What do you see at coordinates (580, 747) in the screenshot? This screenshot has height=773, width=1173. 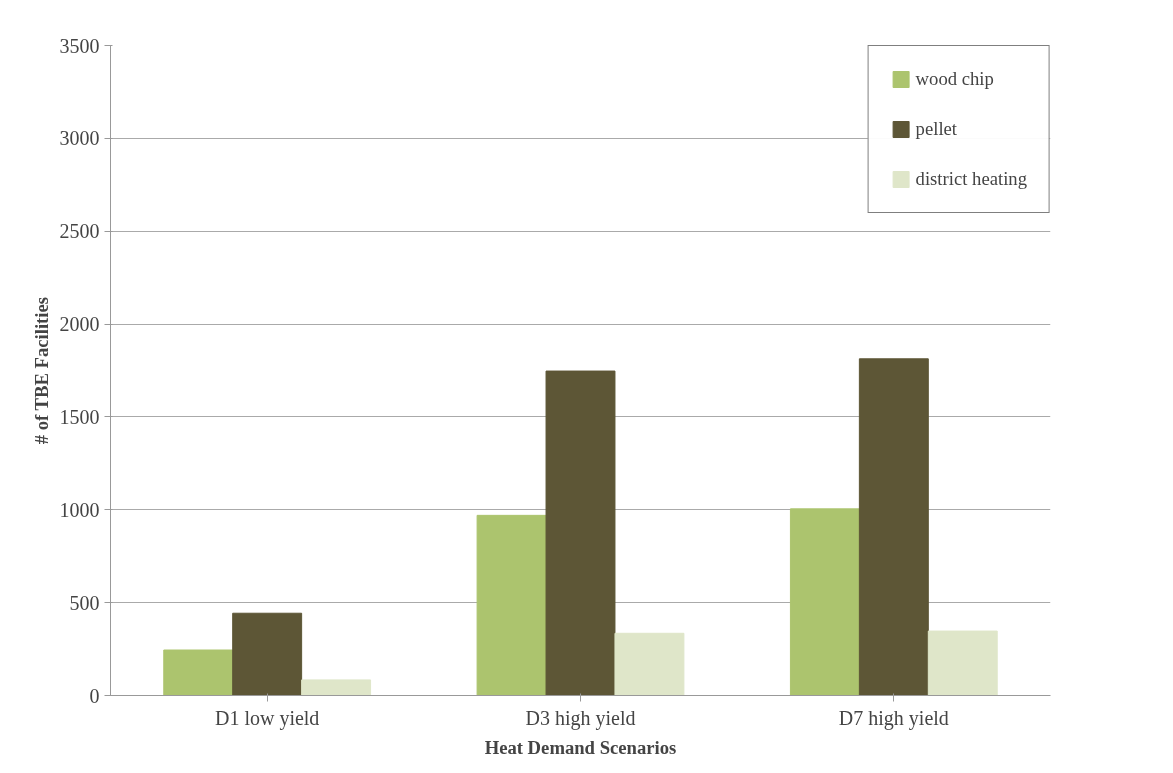 I see `x-axis-title: Heat Demand Scenarios` at bounding box center [580, 747].